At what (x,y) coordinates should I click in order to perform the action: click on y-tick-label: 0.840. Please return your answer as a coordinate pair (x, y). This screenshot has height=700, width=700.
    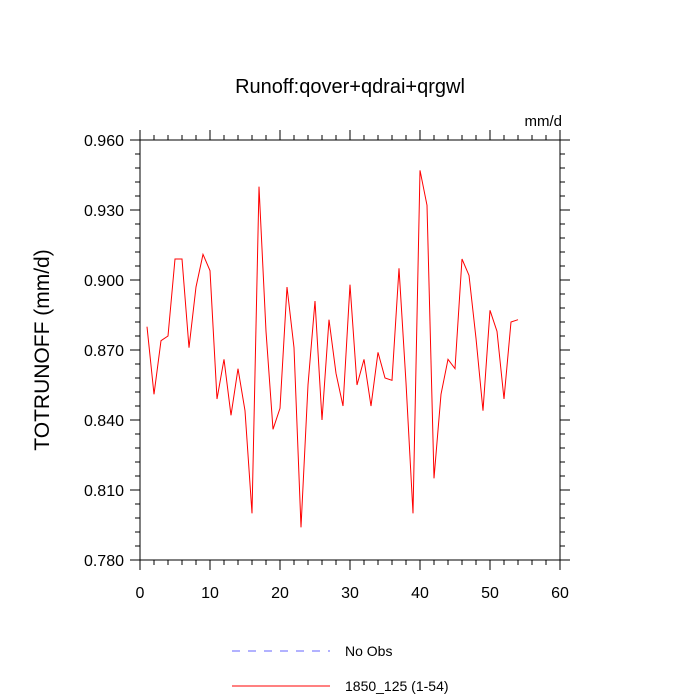
    Looking at the image, I should click on (104, 421).